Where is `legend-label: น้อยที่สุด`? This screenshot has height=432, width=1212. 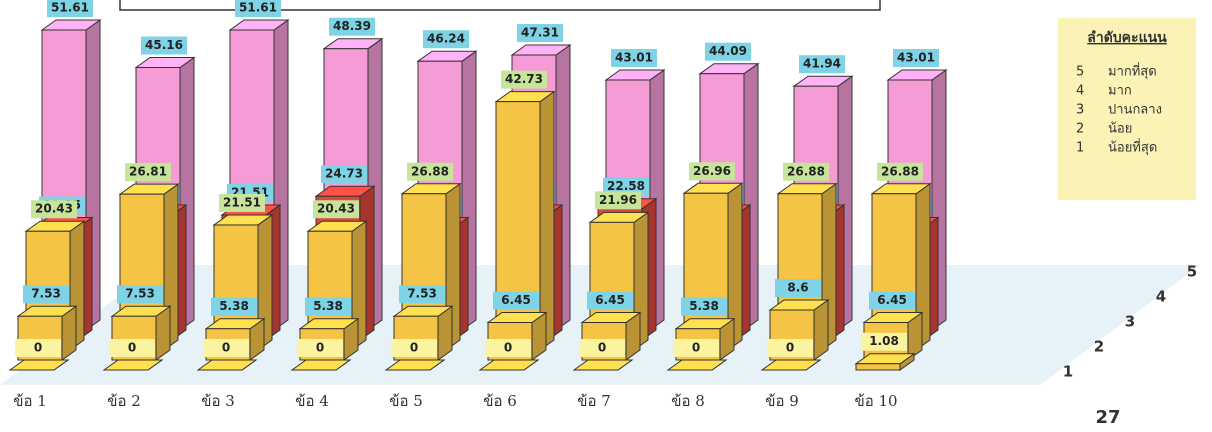 legend-label: น้อยที่สุด is located at coordinates (1132, 147).